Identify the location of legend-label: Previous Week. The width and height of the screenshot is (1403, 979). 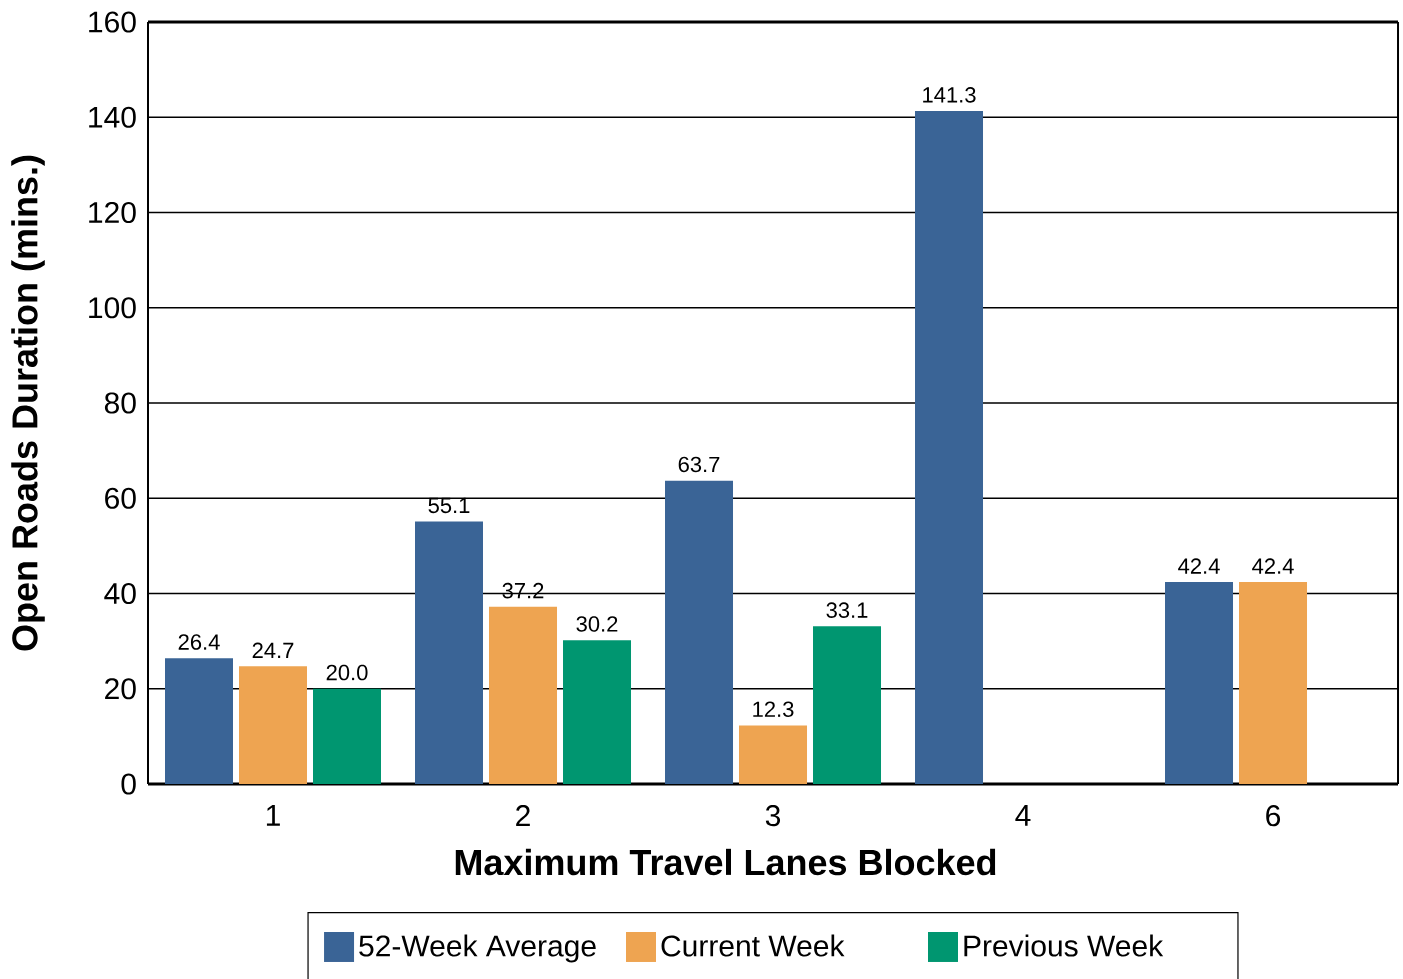
(1064, 945).